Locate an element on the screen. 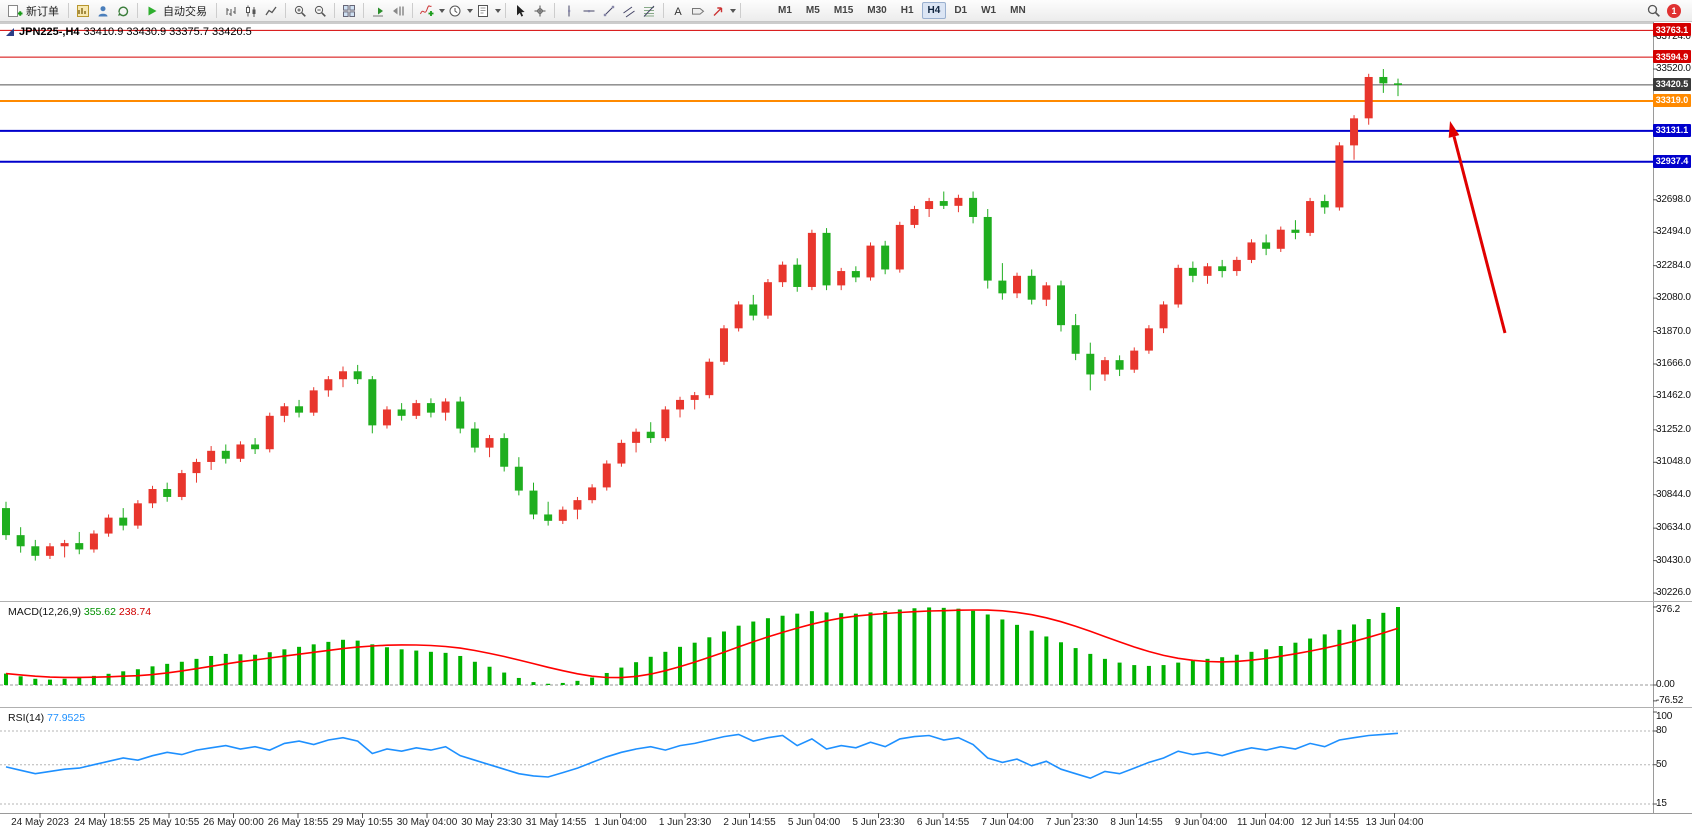  annotation-arrow-head is located at coordinates (1454, 129).